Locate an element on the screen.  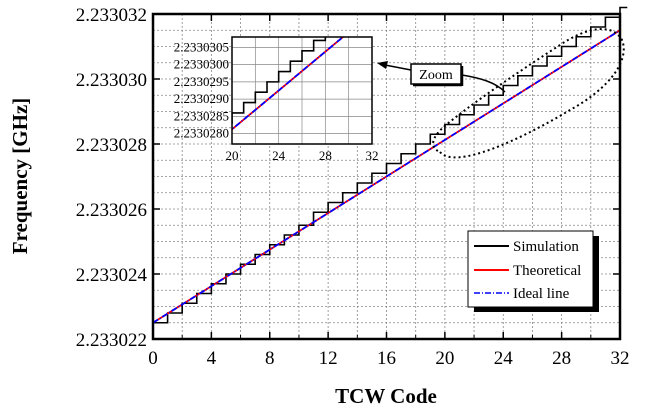
x-tick-labels: 0 4 8 12 16 20 24 28 32 is located at coordinates (388, 358).